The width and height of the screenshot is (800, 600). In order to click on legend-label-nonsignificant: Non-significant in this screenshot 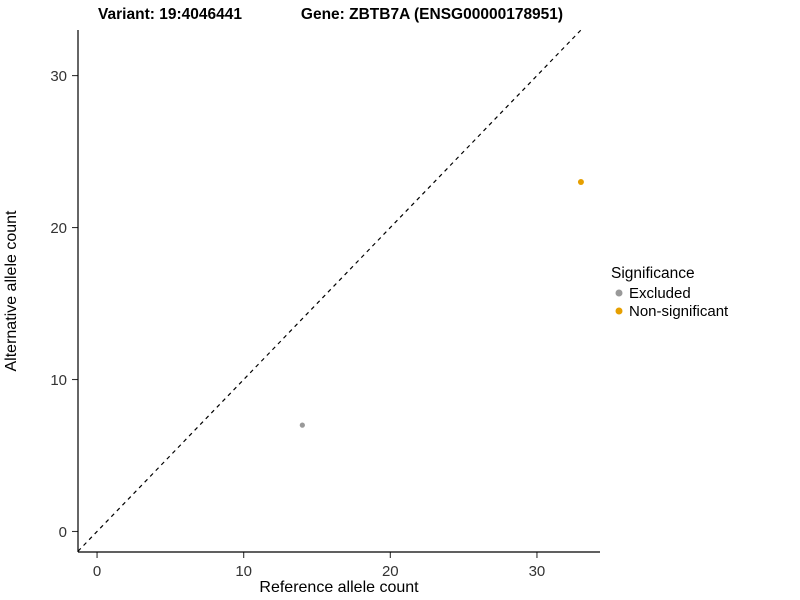, I will do `click(679, 311)`.